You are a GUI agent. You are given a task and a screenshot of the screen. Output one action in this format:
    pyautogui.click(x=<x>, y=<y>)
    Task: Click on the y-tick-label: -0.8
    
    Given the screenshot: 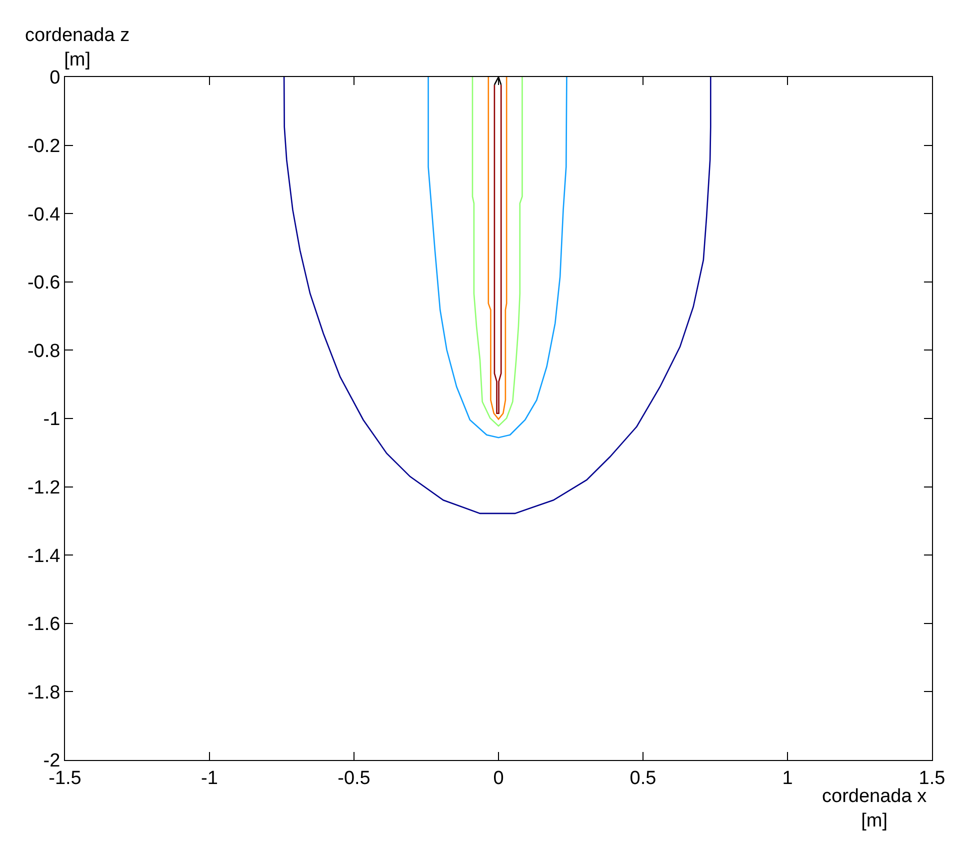 What is the action you would take?
    pyautogui.click(x=43, y=351)
    